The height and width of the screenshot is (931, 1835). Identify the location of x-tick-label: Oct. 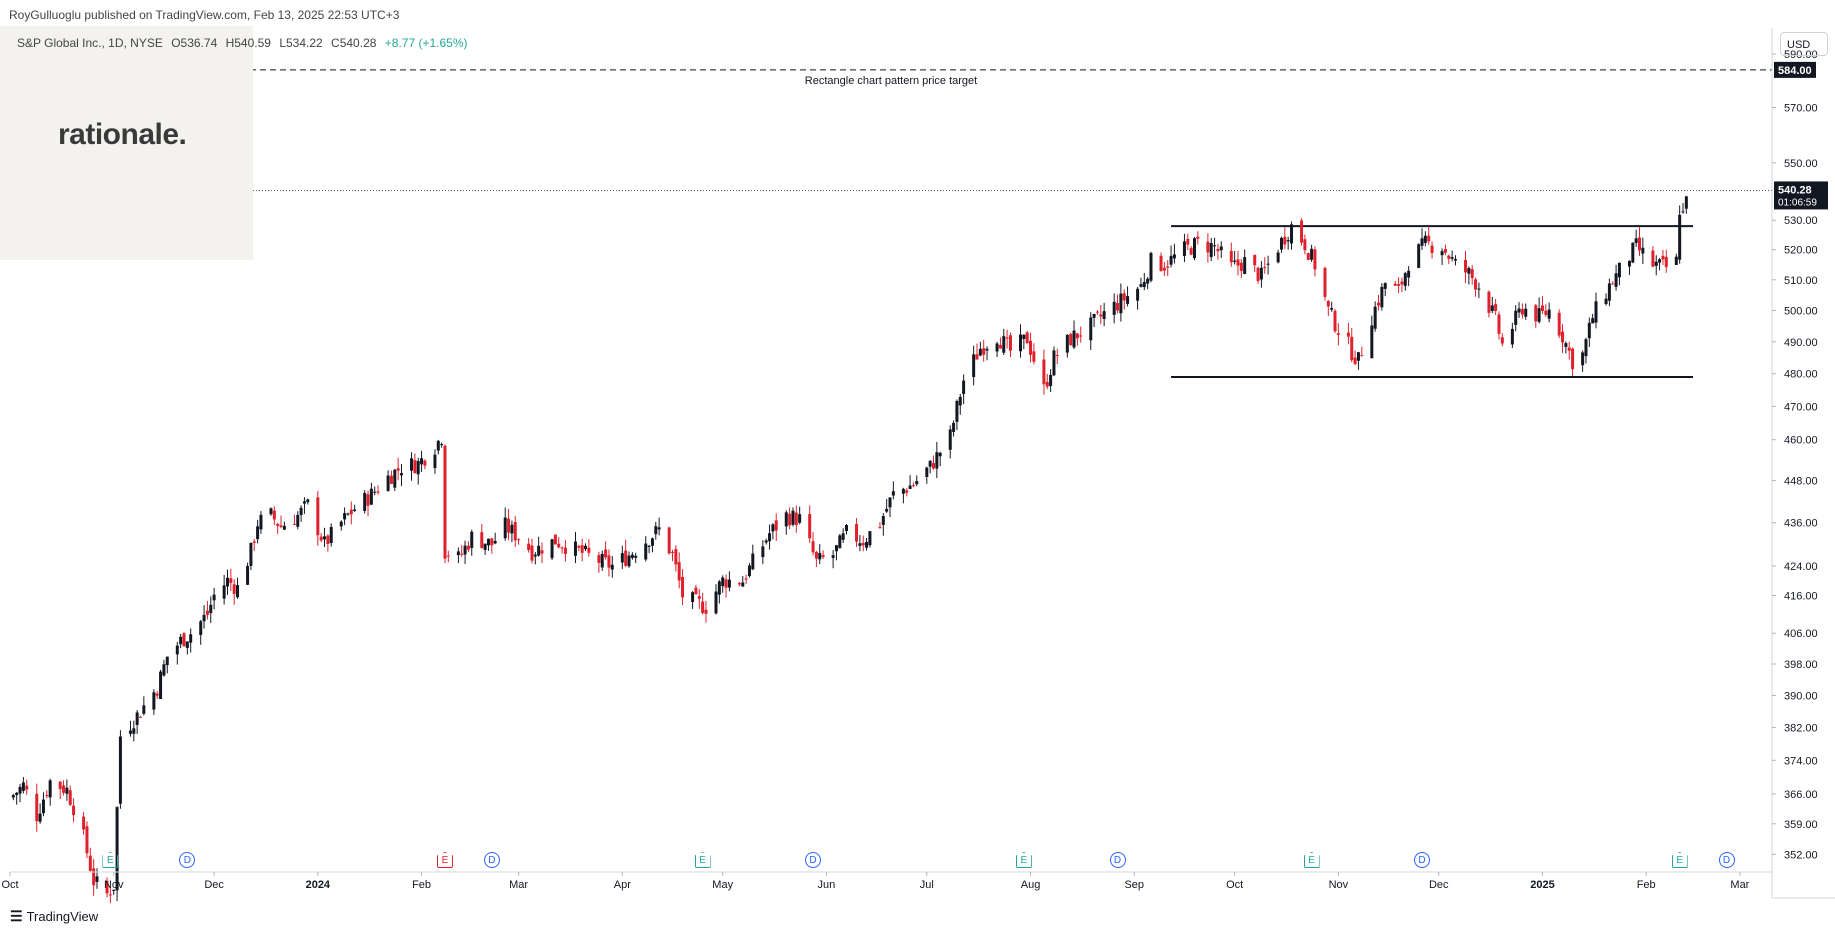
(1234, 885).